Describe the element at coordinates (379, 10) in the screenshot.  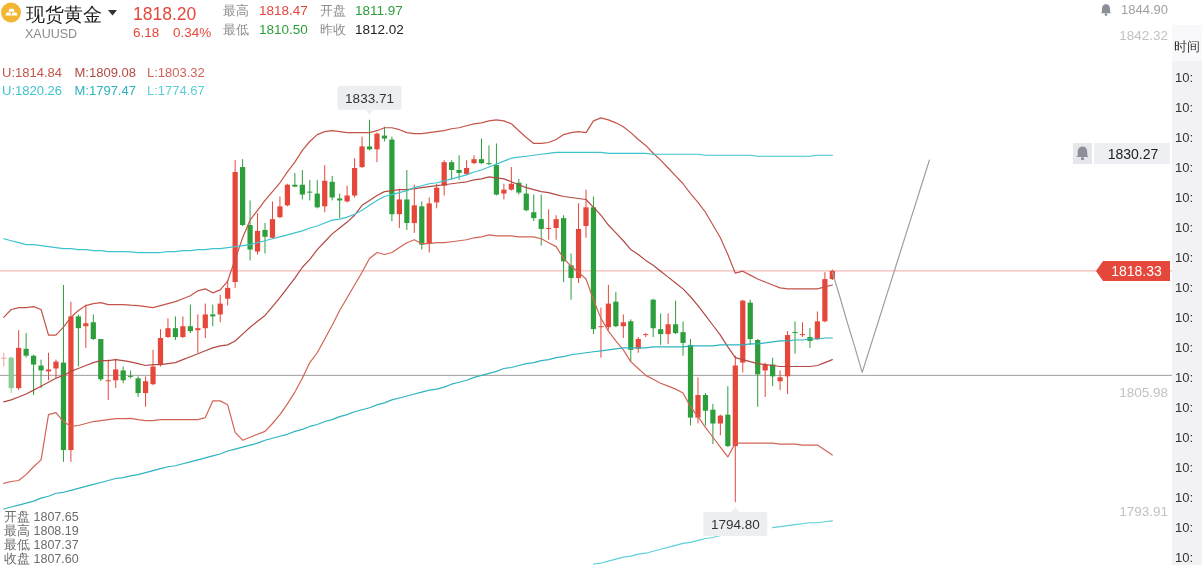
I see `annotation: 1811.97` at that location.